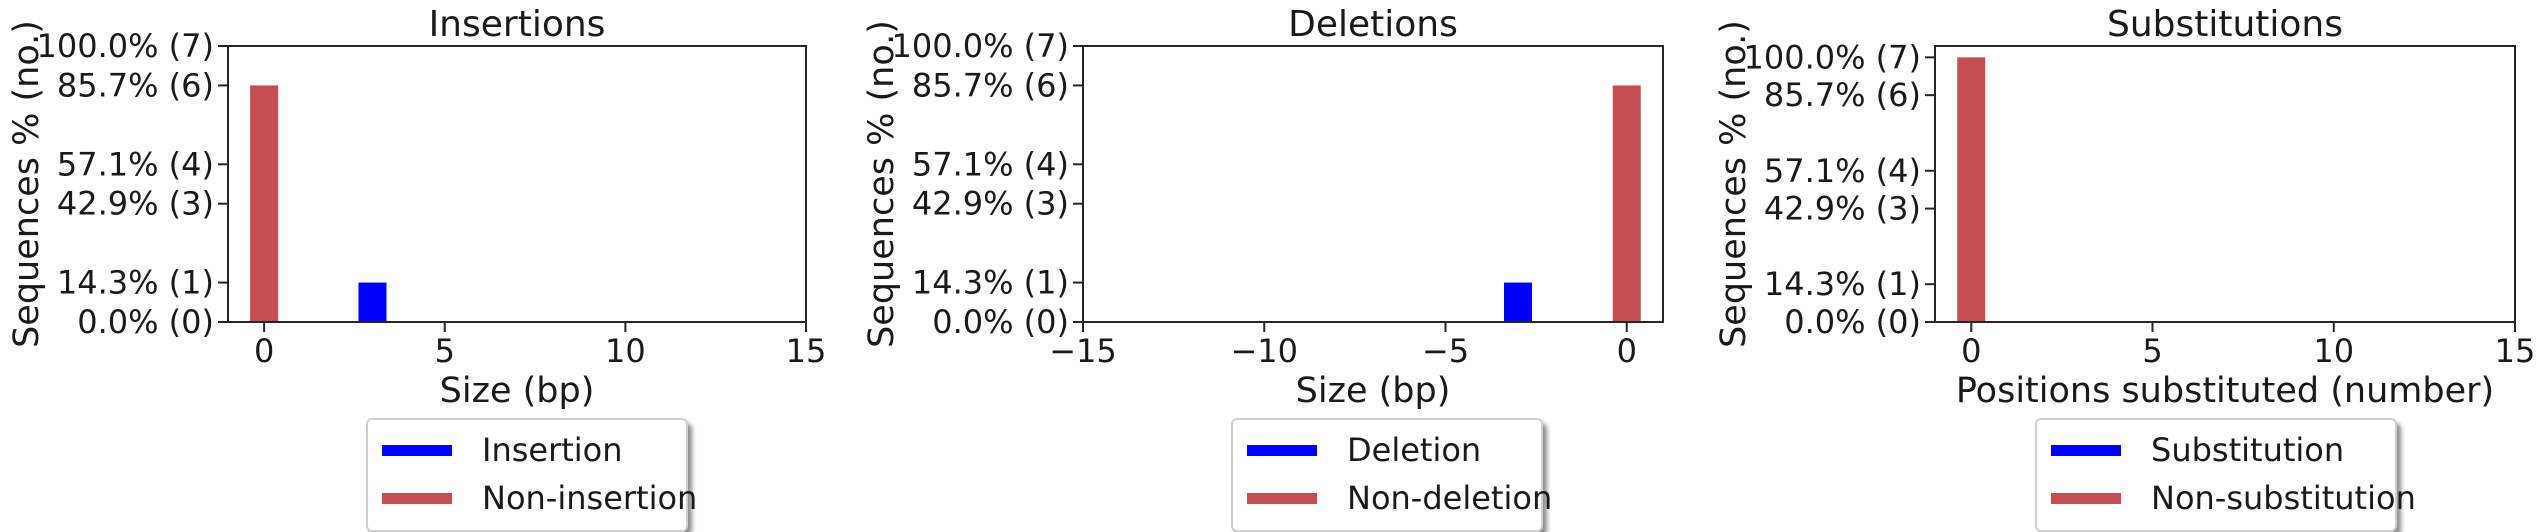  Describe the element at coordinates (552, 450) in the screenshot. I see `legend-label: Insertion` at that location.